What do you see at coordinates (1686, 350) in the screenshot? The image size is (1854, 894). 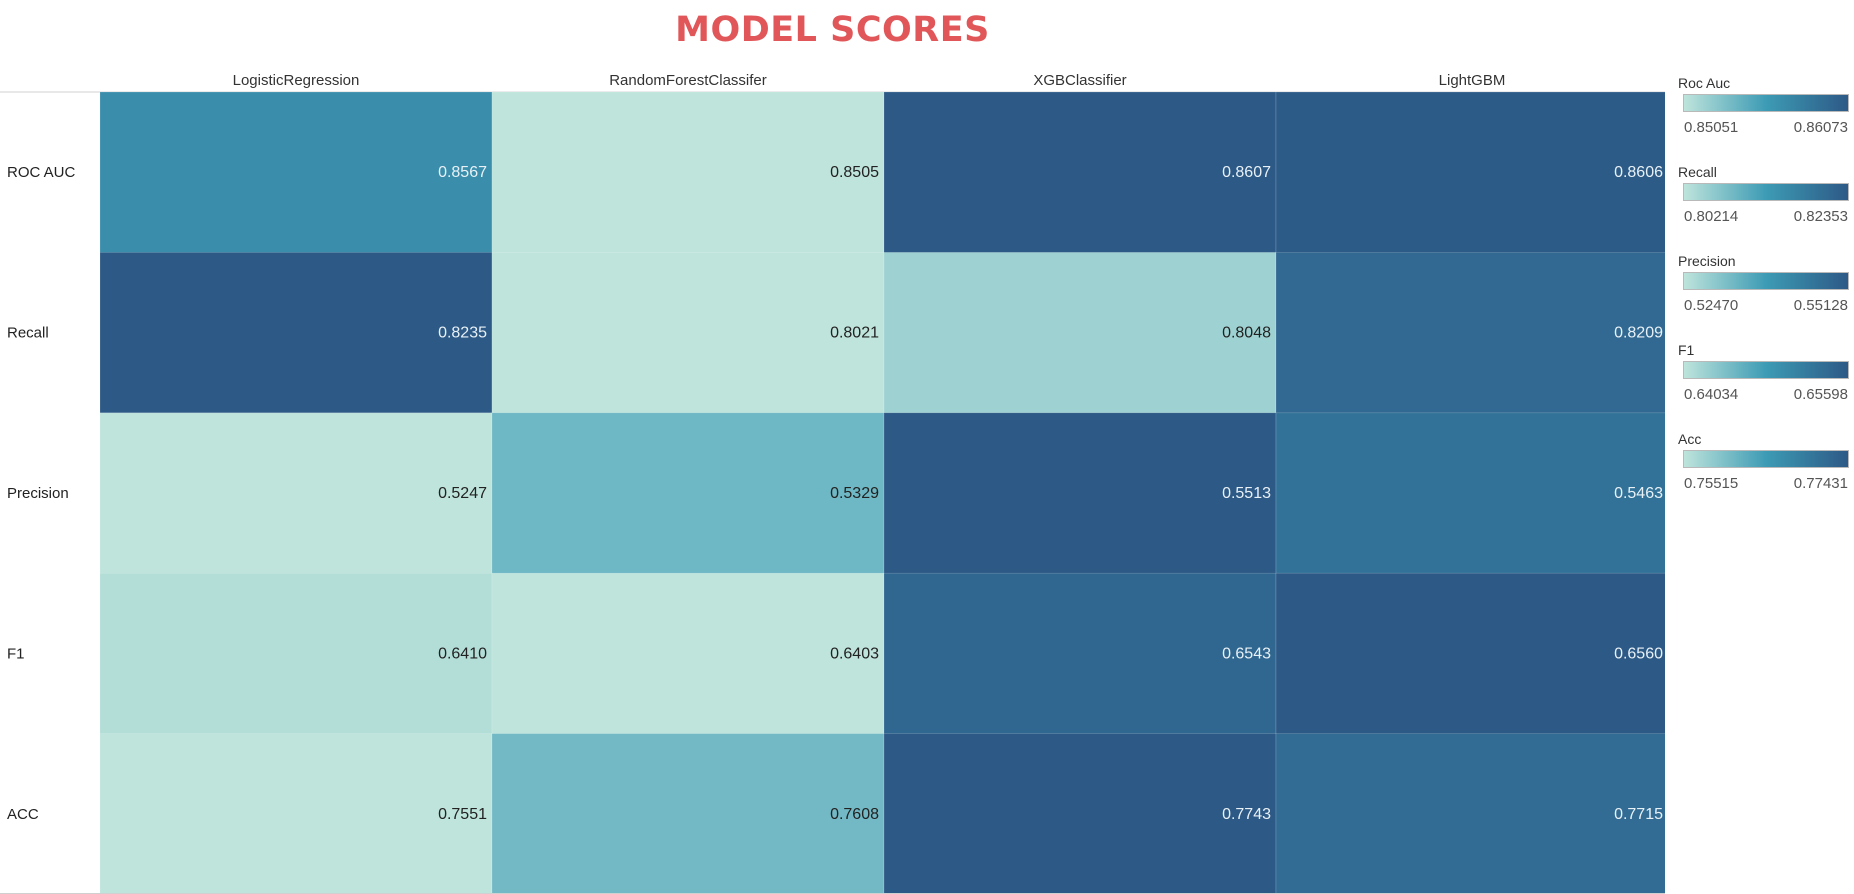 I see `legend-title: F1` at bounding box center [1686, 350].